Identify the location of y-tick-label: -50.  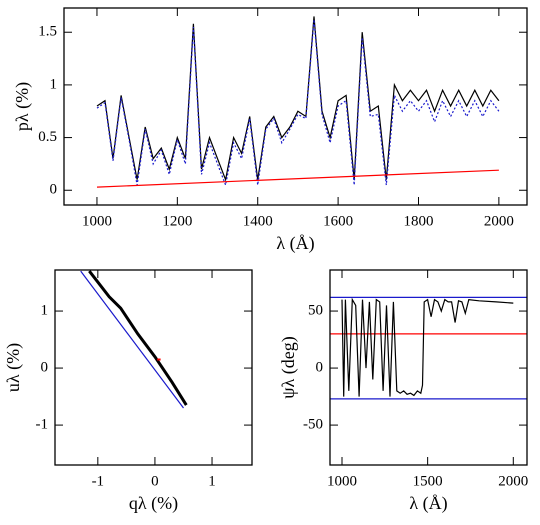
(313, 425).